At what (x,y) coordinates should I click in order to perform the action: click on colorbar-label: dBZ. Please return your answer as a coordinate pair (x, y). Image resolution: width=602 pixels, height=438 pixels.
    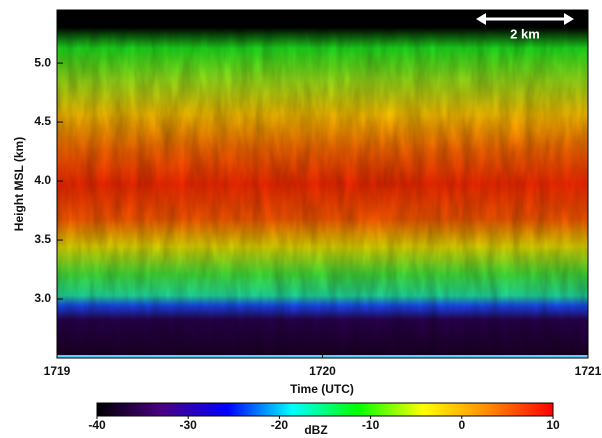
    Looking at the image, I should click on (315, 430).